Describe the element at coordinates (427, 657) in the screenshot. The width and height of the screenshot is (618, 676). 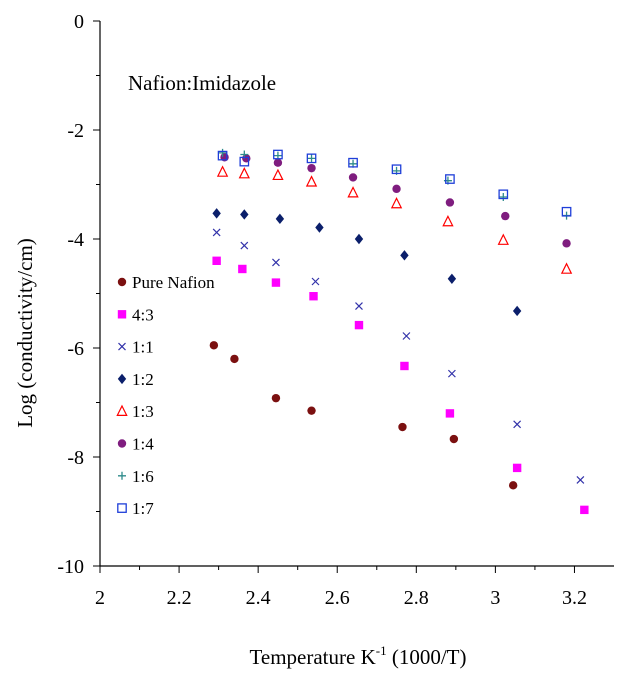
I see `x-axis-title-suffix: (1000/T)` at that location.